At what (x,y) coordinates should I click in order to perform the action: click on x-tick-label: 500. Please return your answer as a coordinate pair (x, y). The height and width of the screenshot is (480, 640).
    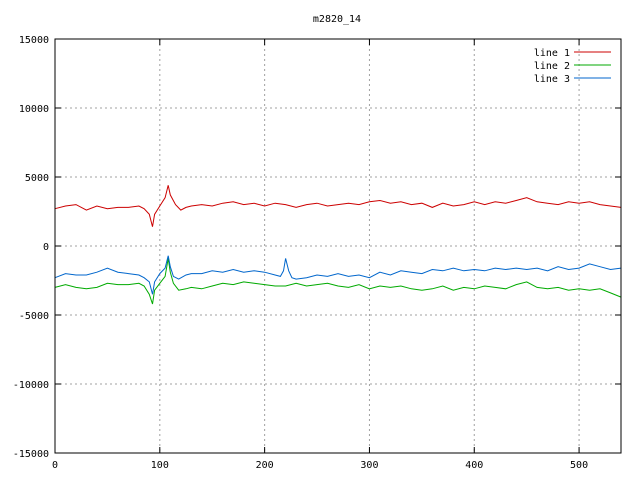
    Looking at the image, I should click on (579, 465).